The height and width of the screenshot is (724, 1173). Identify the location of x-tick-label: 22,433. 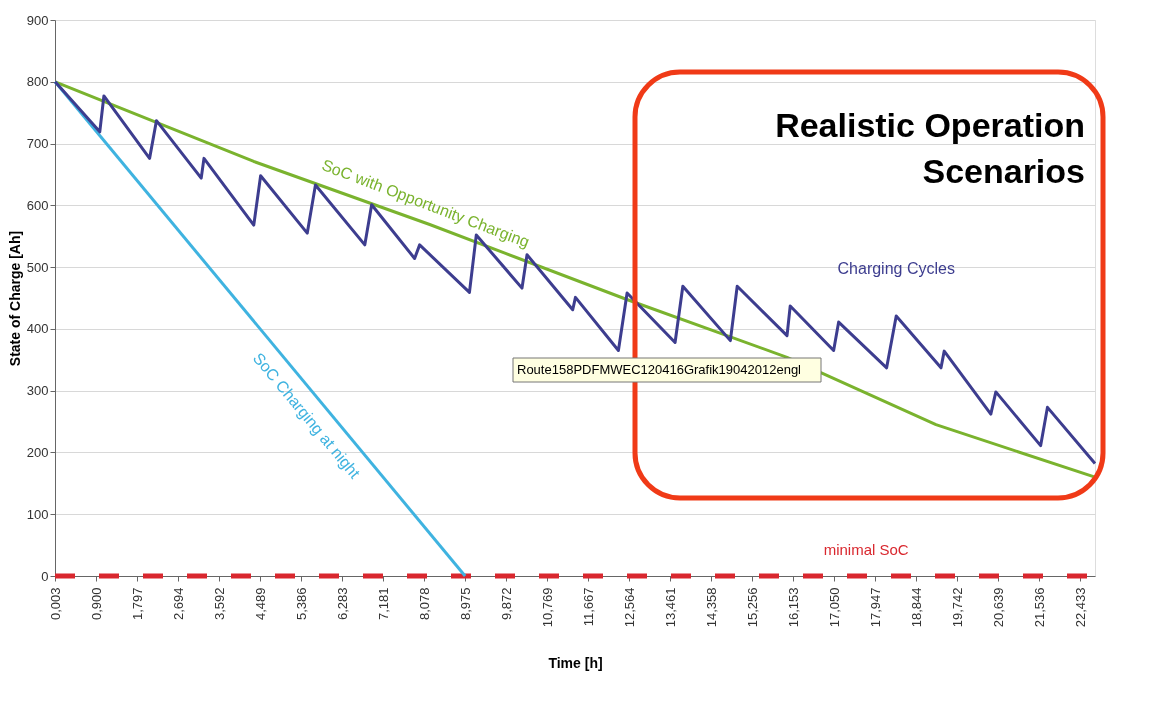
(1080, 607).